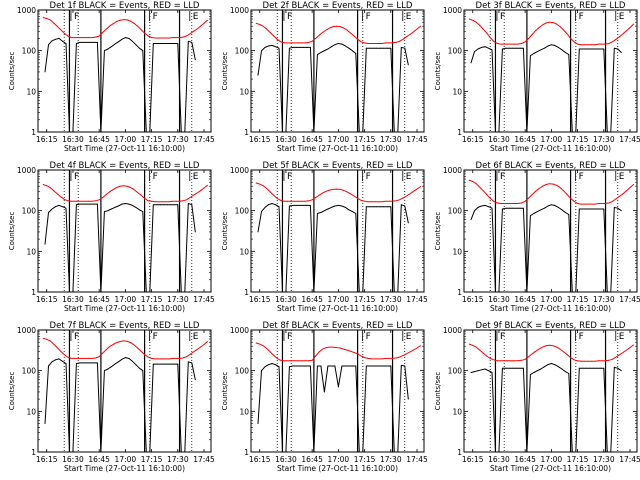 The height and width of the screenshot is (480, 640). What do you see at coordinates (124, 148) in the screenshot?
I see `x-axis-label: Start Time (27-Oct-11 16:10:00)` at bounding box center [124, 148].